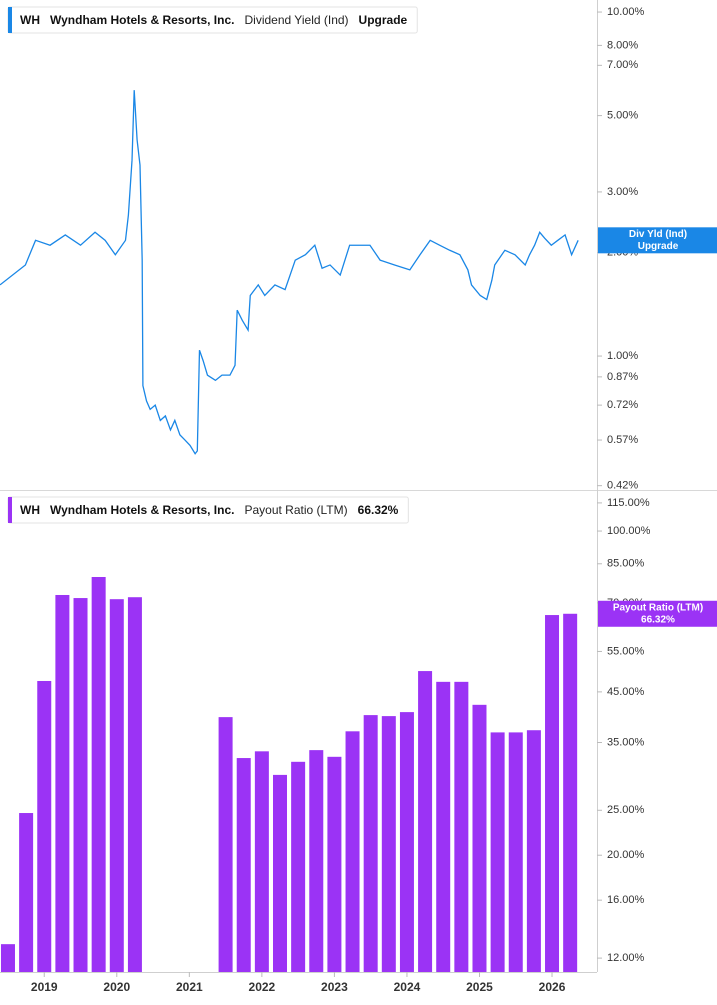 The width and height of the screenshot is (717, 1005). What do you see at coordinates (626, 564) in the screenshot?
I see `y-tick-label: 85.00%` at bounding box center [626, 564].